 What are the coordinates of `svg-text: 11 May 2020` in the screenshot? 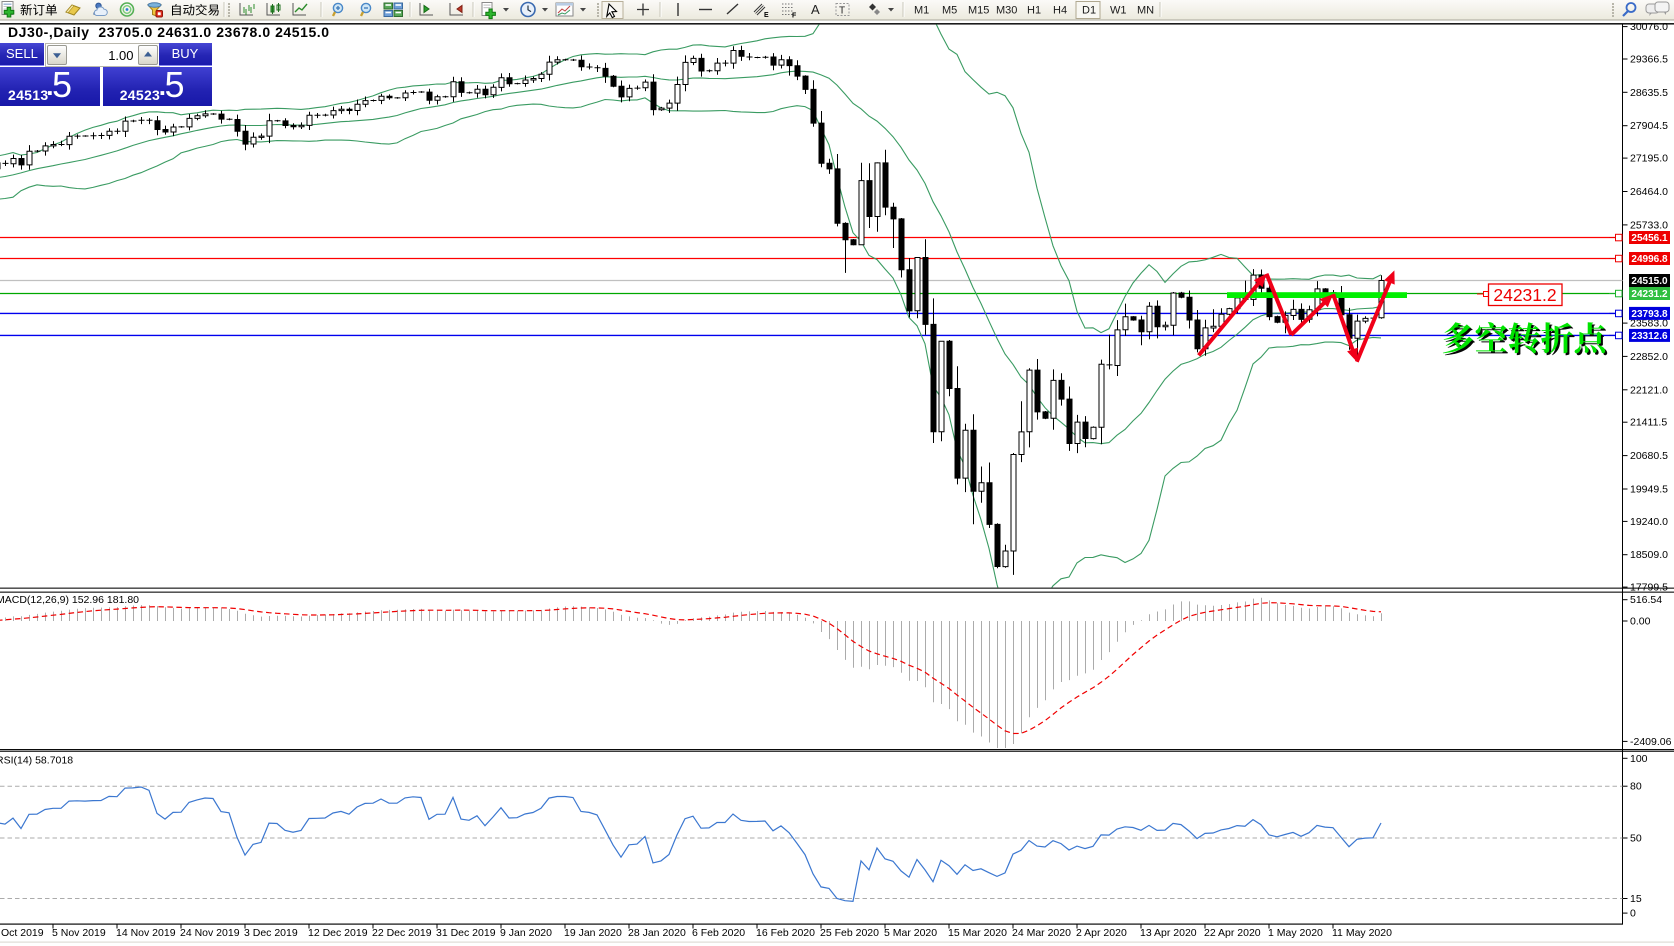 It's located at (1362, 933).